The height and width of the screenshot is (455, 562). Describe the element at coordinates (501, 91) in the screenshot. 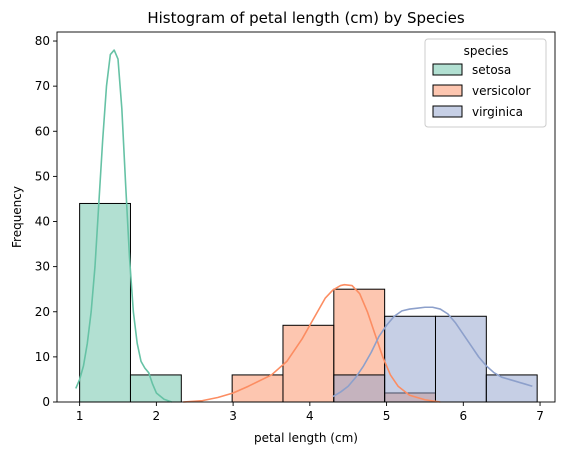

I see `legend-label-versicolor: versicolor` at that location.